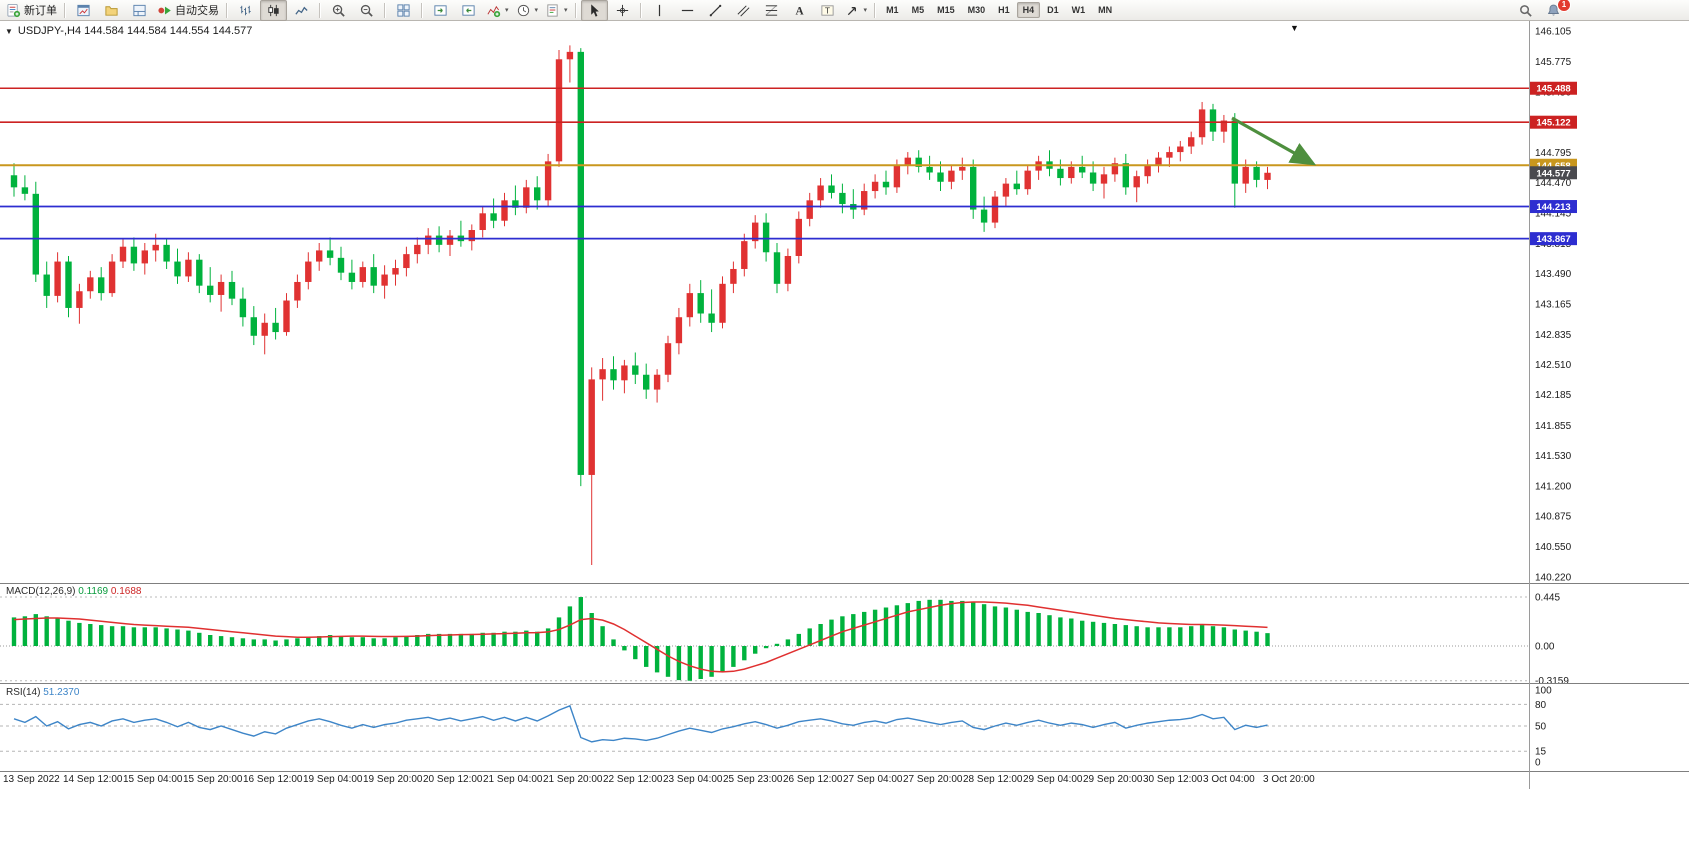  I want to click on terminal-button, so click(139, 10).